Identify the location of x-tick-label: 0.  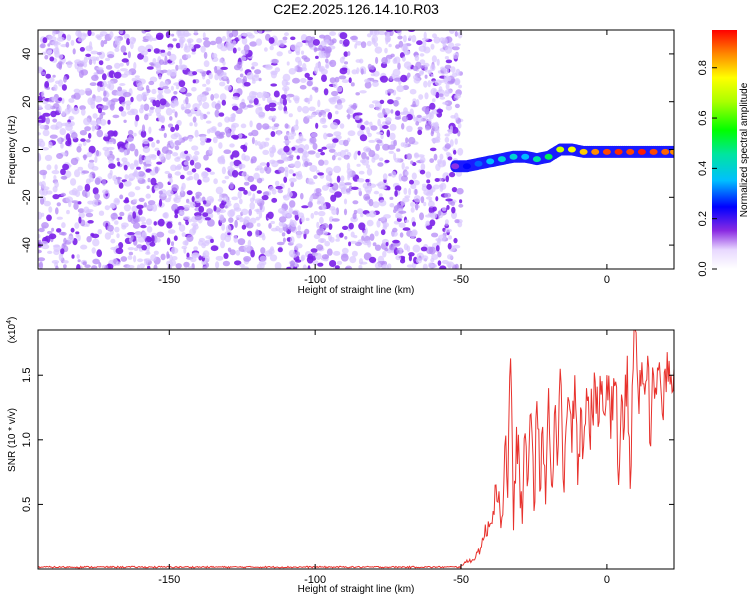
(607, 280).